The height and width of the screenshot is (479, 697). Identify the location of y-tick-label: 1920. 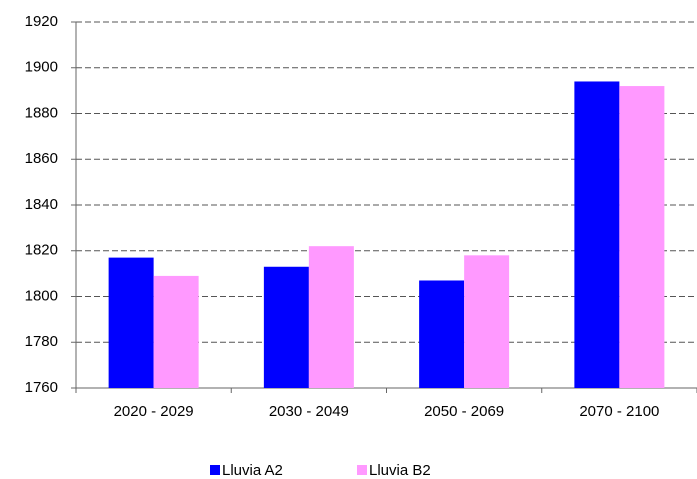
(41, 21).